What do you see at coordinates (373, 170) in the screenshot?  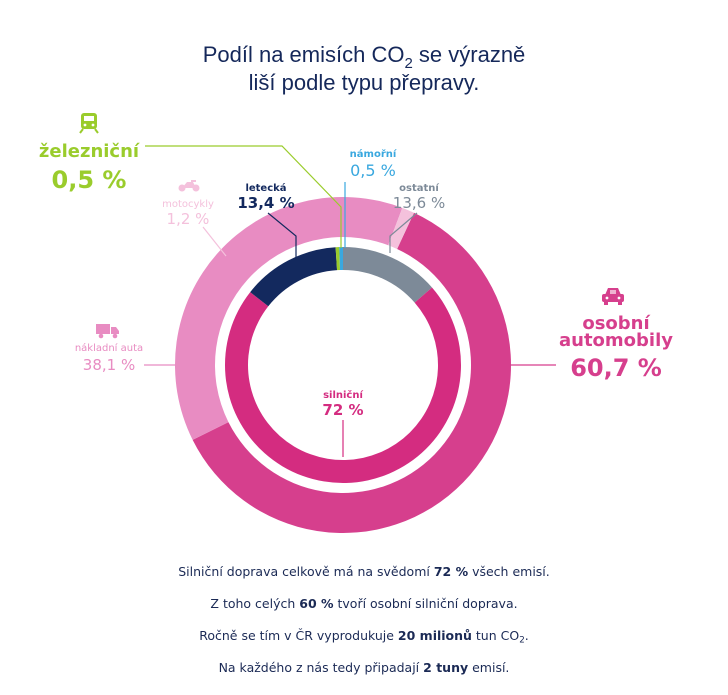 I see `label-sea-value: 0,5 %` at bounding box center [373, 170].